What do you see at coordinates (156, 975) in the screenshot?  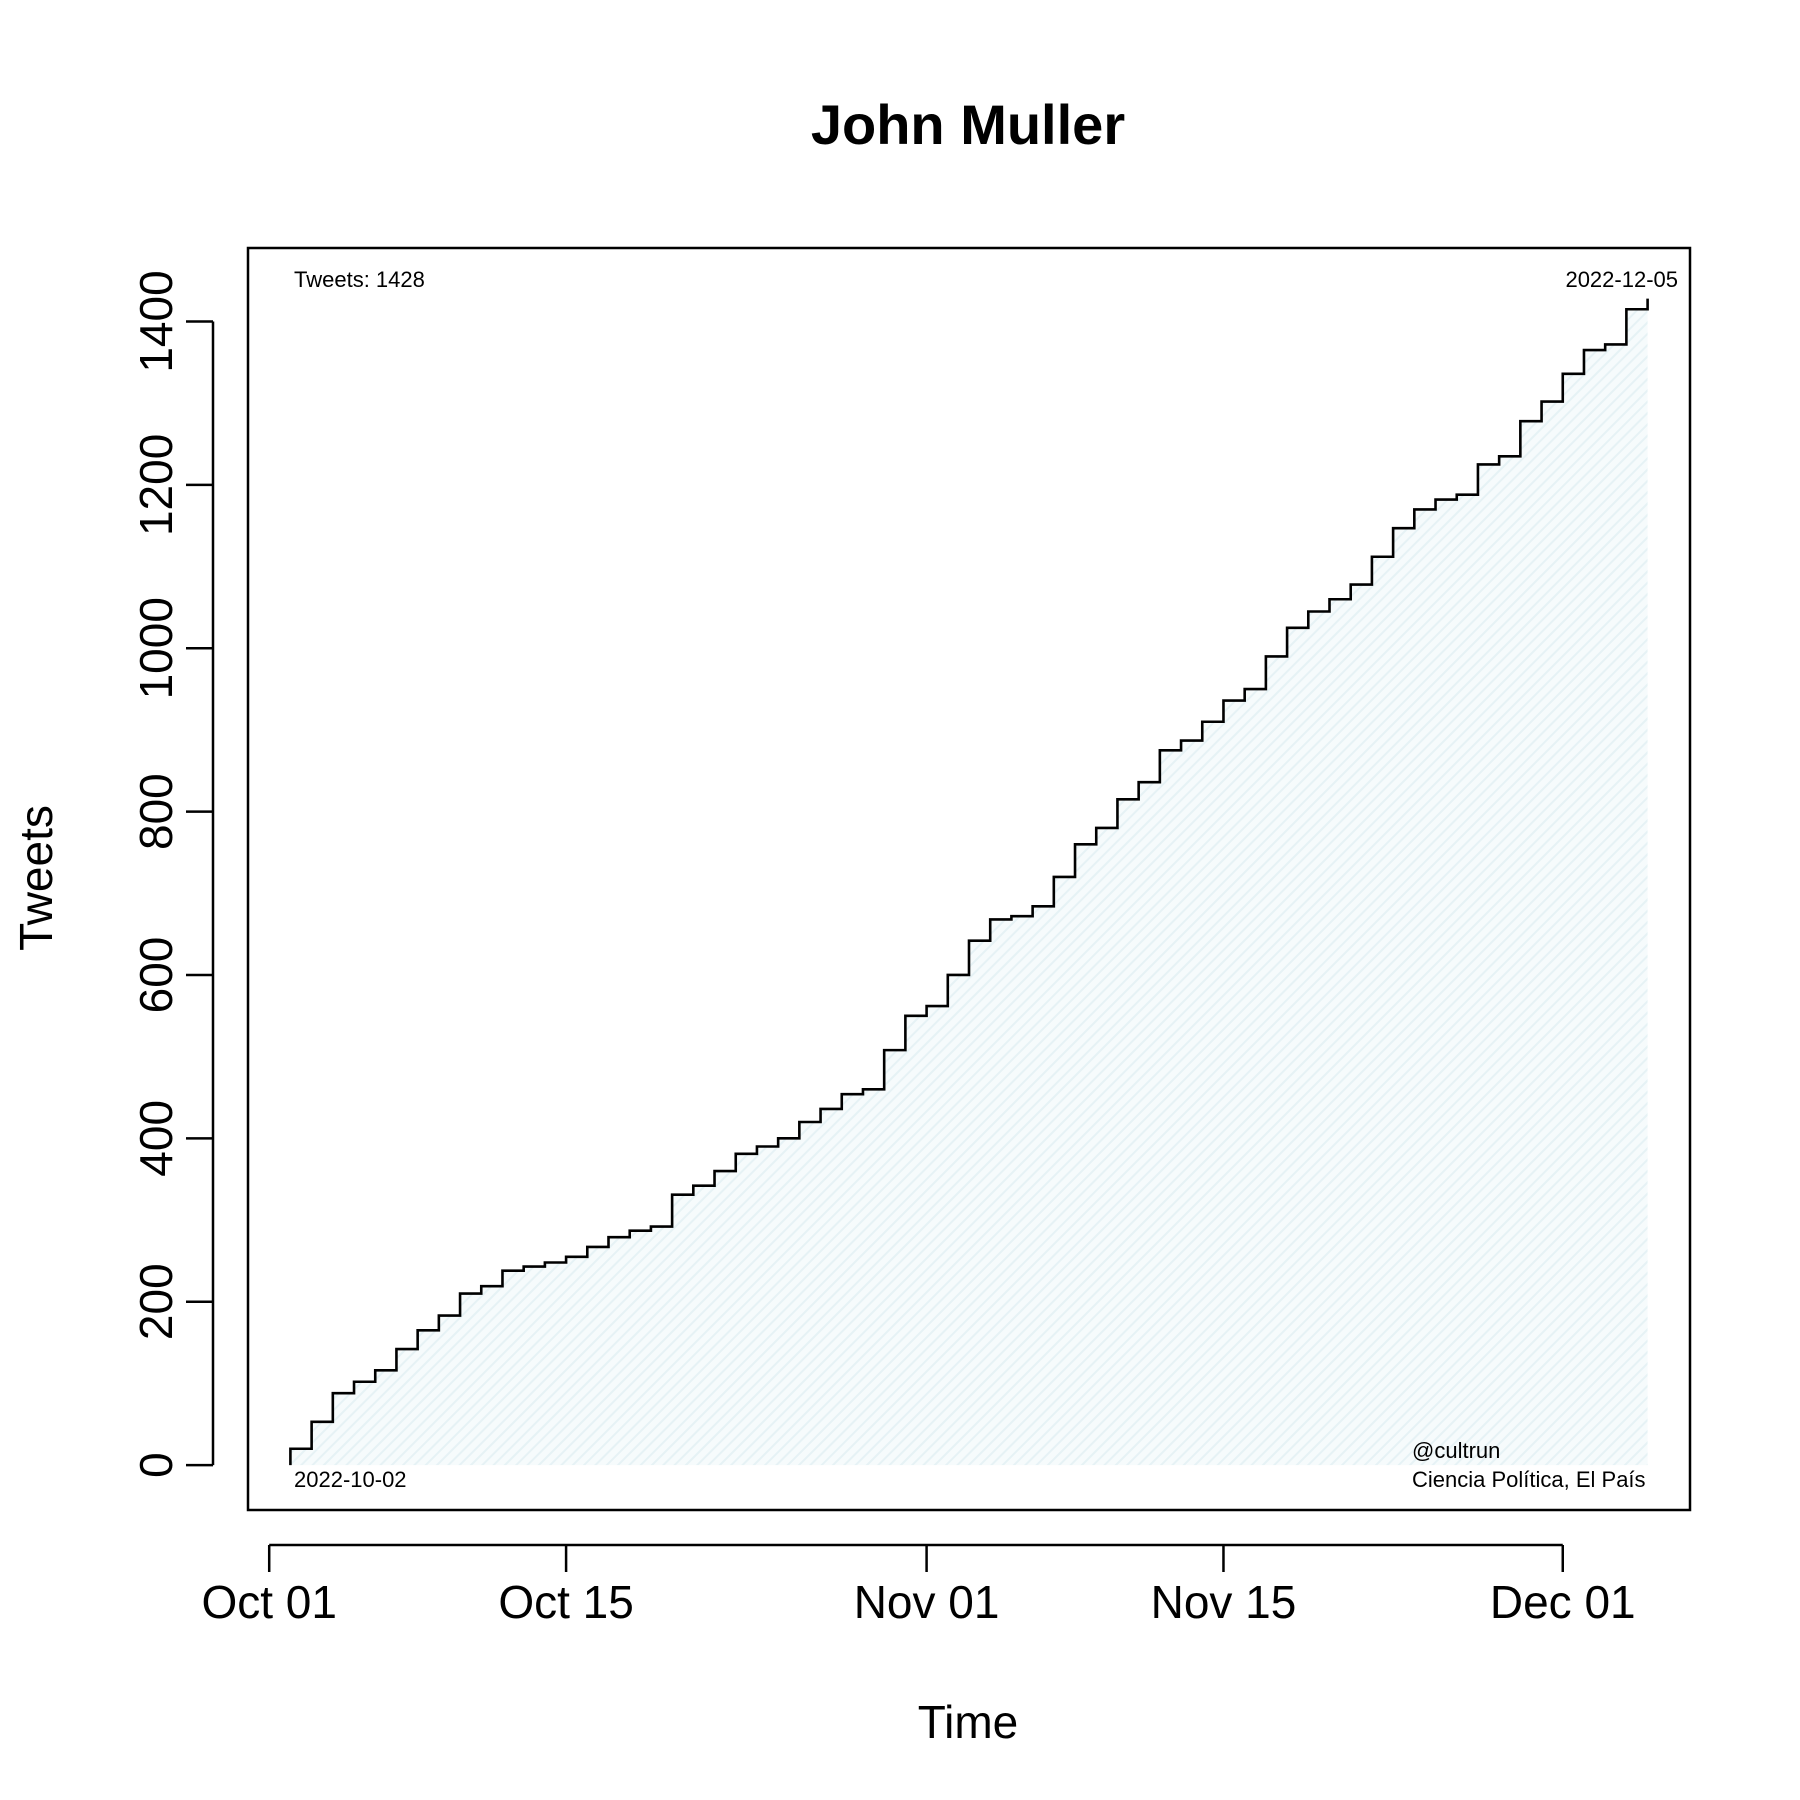 I see `y-tick-label: 600` at bounding box center [156, 975].